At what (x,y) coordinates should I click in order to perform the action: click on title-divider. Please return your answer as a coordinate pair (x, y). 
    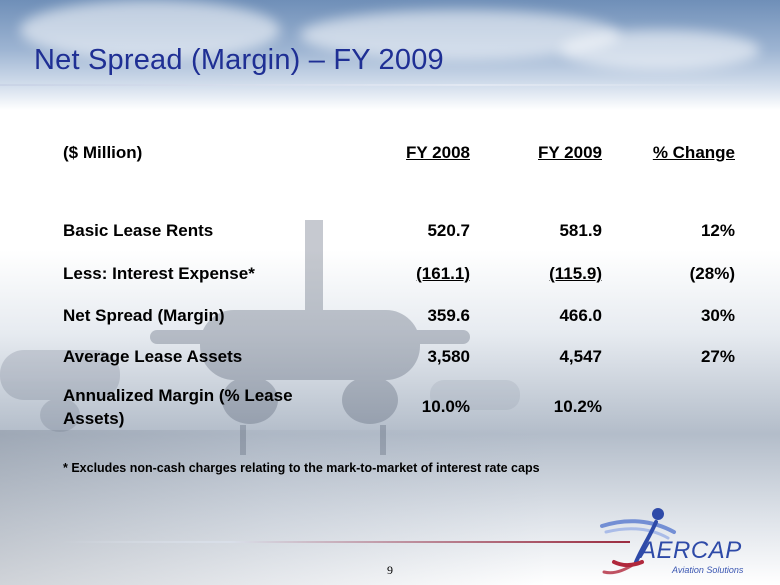
    Looking at the image, I should click on (390, 85).